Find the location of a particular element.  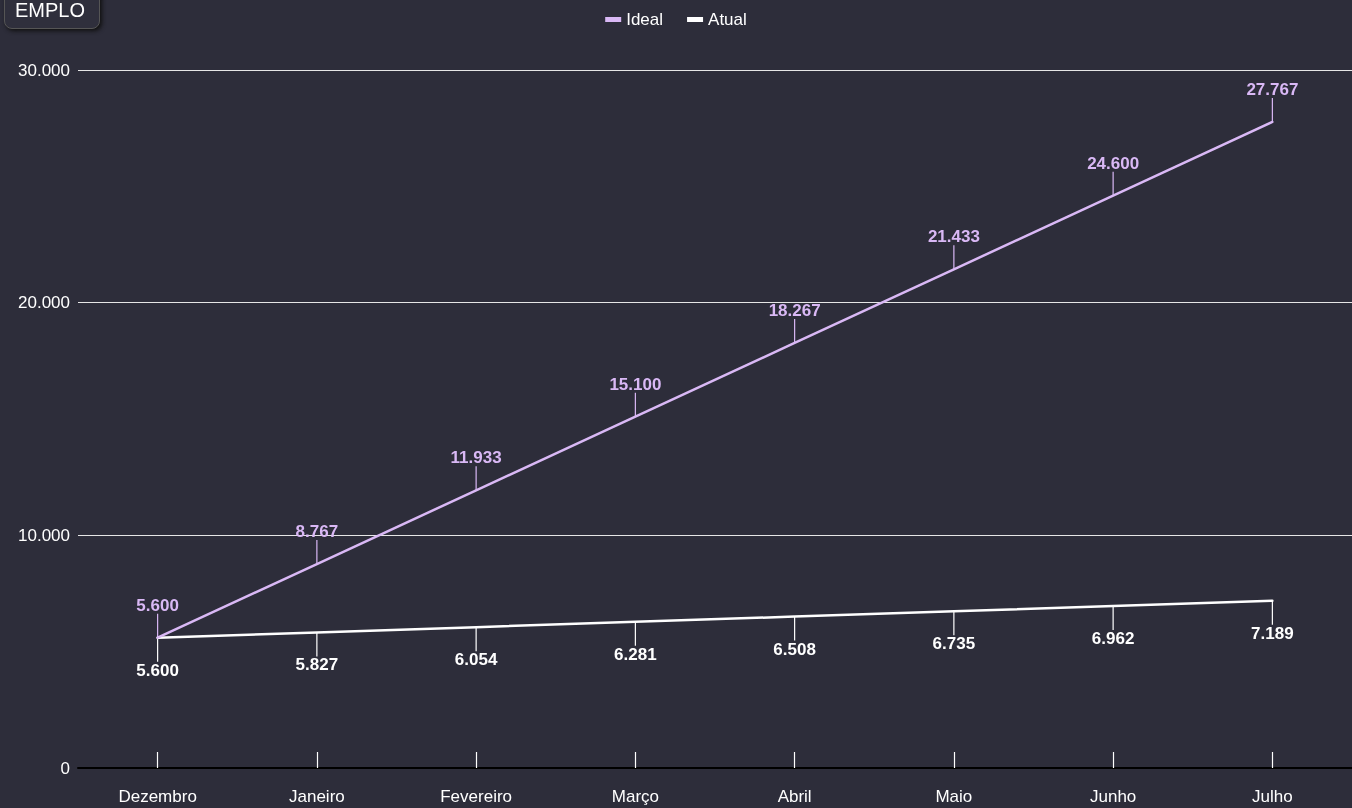

data-label: 11.933 is located at coordinates (476, 458).